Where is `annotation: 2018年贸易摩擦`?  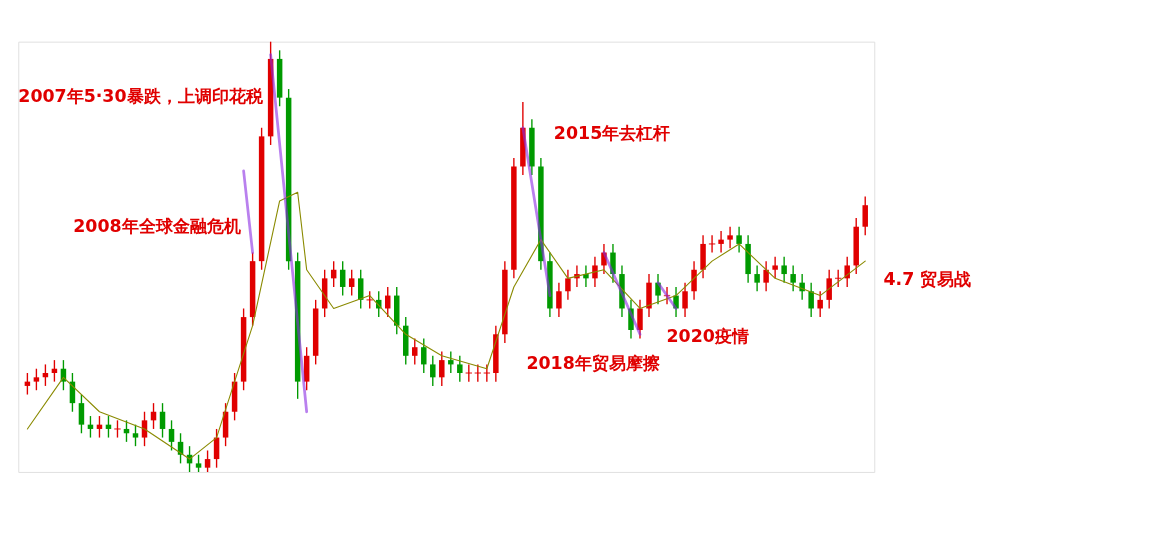
annotation: 2018年贸易摩擦 is located at coordinates (593, 363).